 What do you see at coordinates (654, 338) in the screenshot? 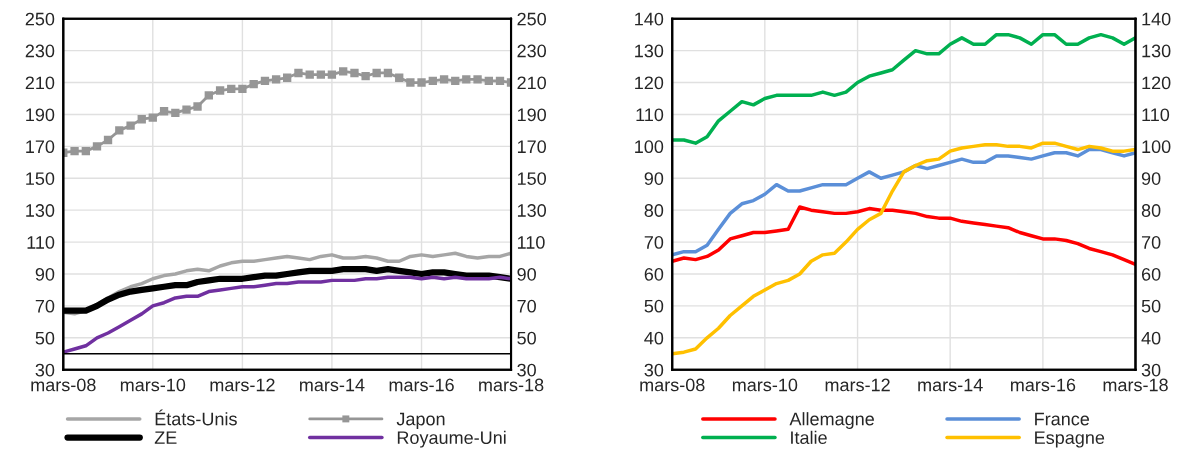
I see `y-tick-label: 40` at bounding box center [654, 338].